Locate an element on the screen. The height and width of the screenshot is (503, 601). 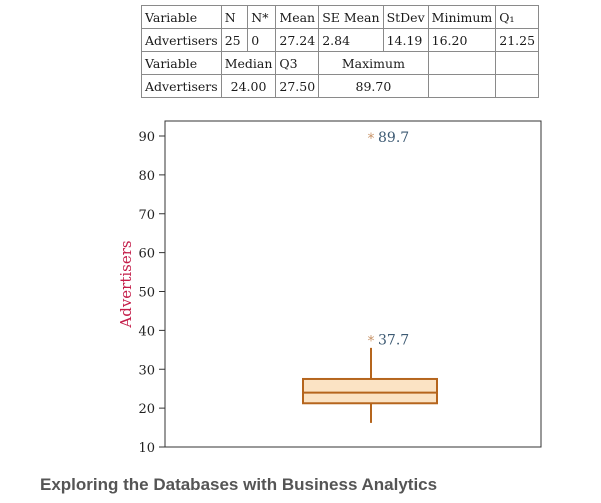
table-cell: N* is located at coordinates (262, 17).